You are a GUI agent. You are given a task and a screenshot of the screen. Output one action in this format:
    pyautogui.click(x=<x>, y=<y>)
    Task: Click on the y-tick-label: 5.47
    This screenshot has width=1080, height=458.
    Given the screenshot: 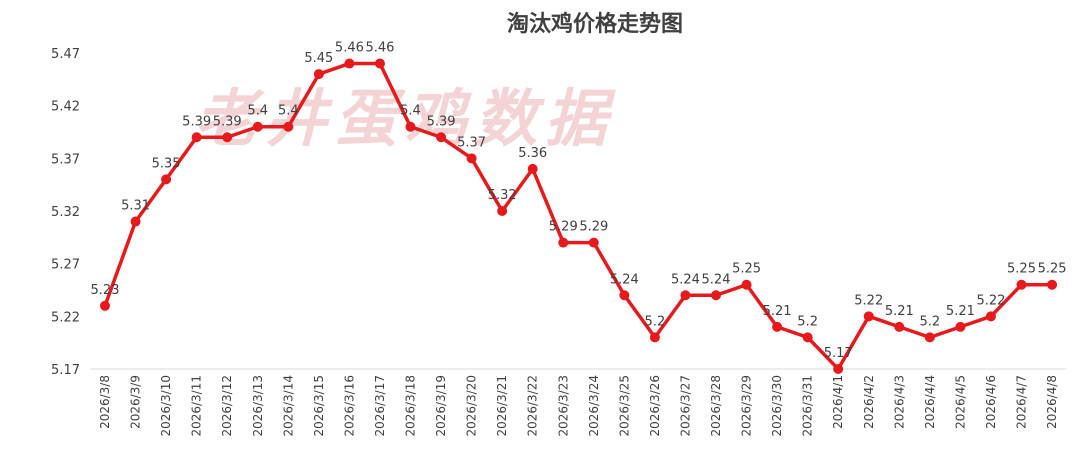 What is the action you would take?
    pyautogui.click(x=65, y=54)
    